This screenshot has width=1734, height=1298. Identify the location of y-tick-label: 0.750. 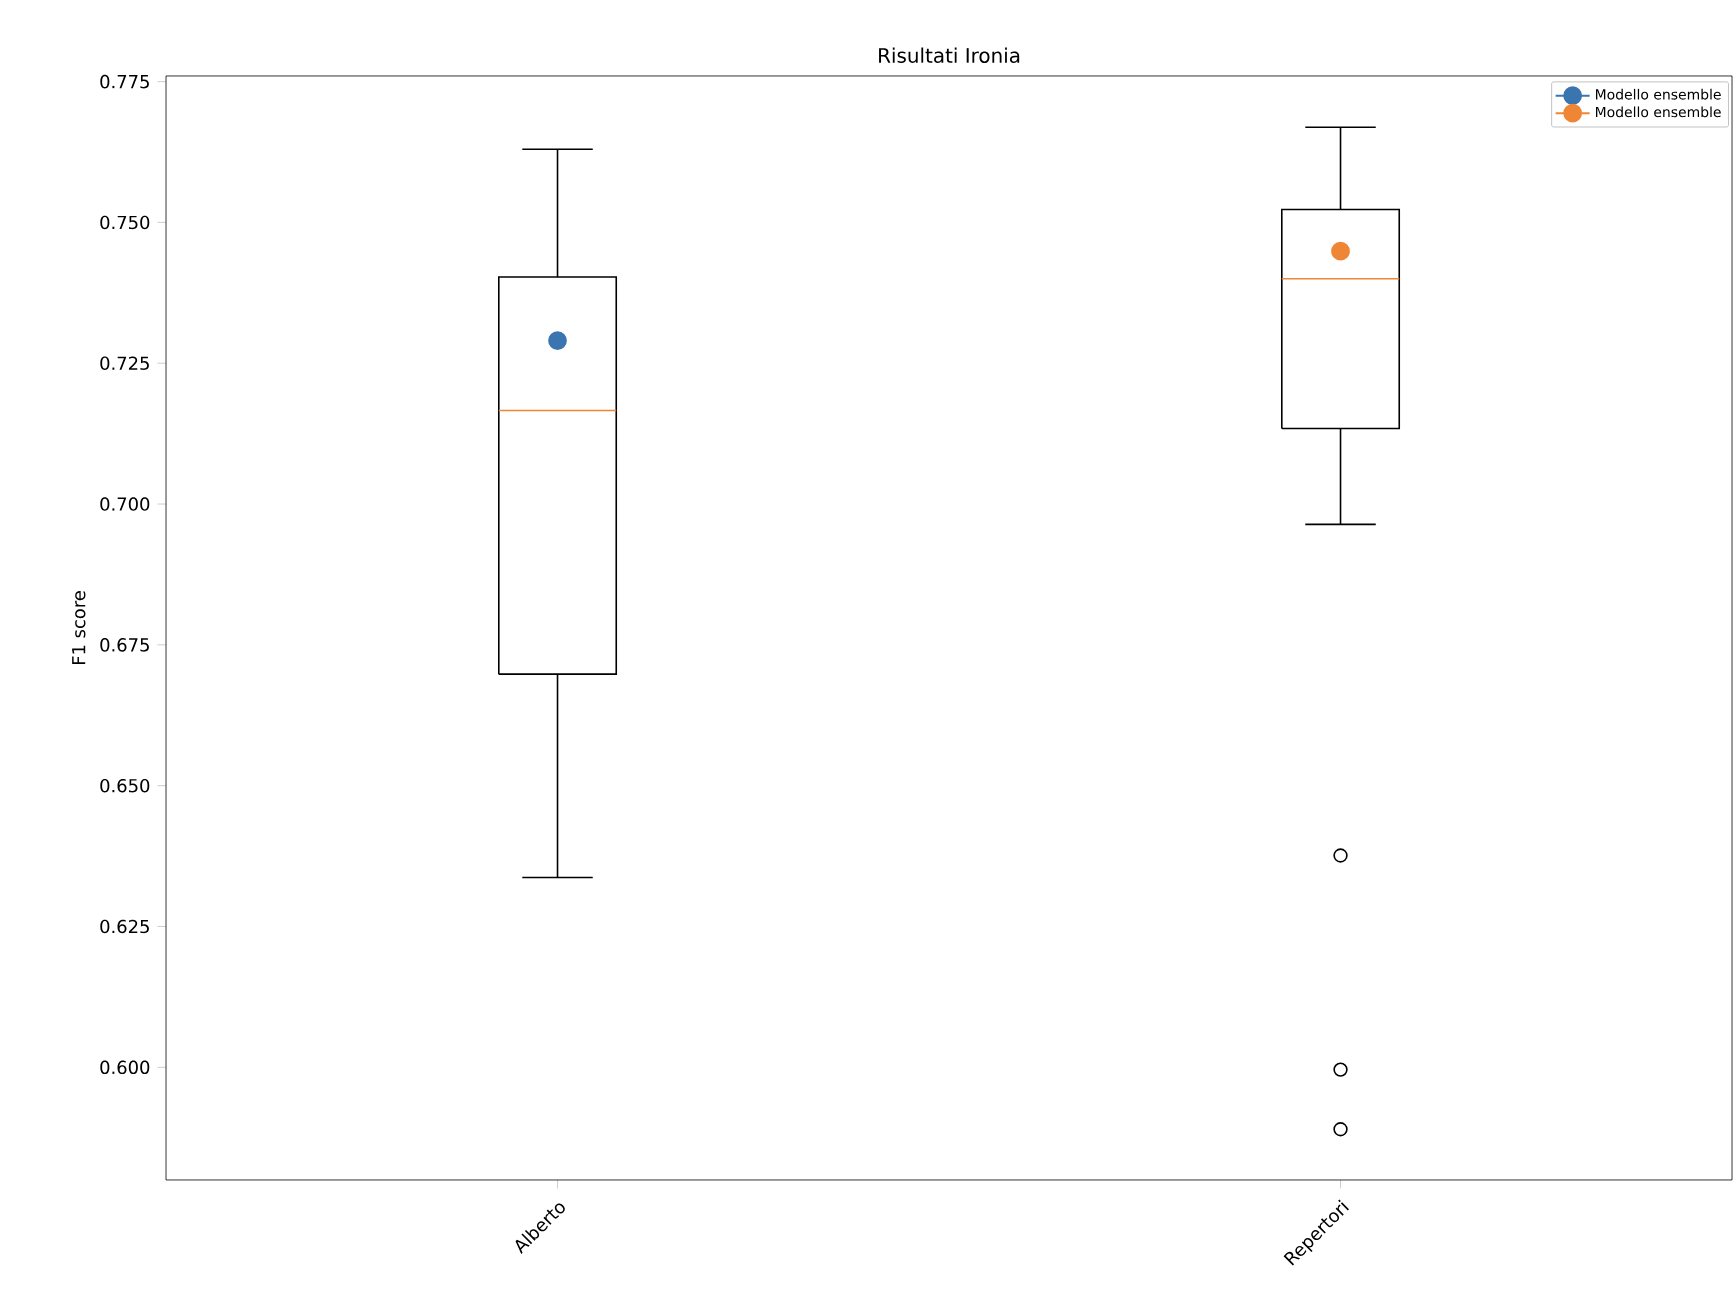
(125, 222).